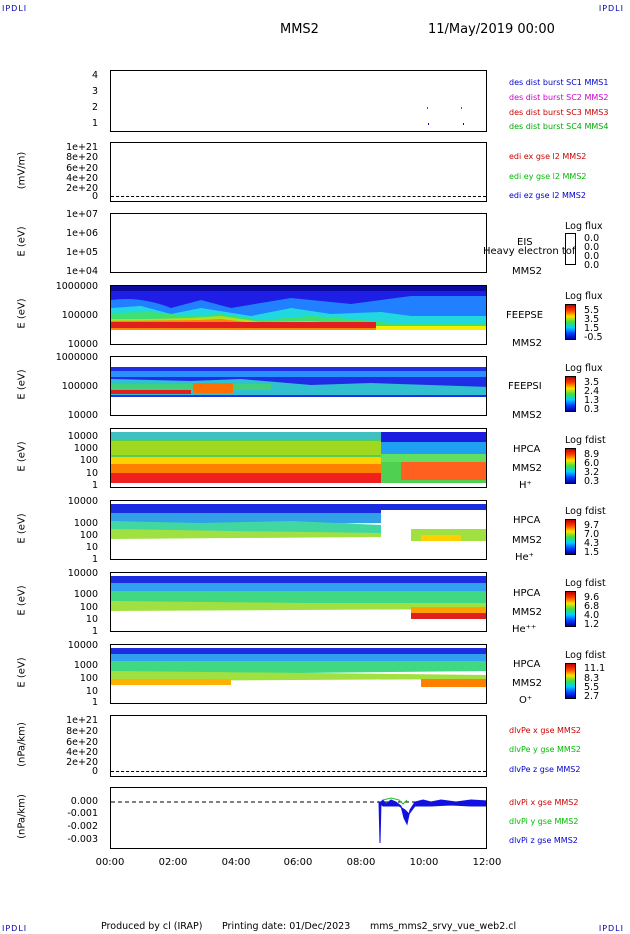  I want to click on p11-ytick-0: 0.000, so click(84, 801).